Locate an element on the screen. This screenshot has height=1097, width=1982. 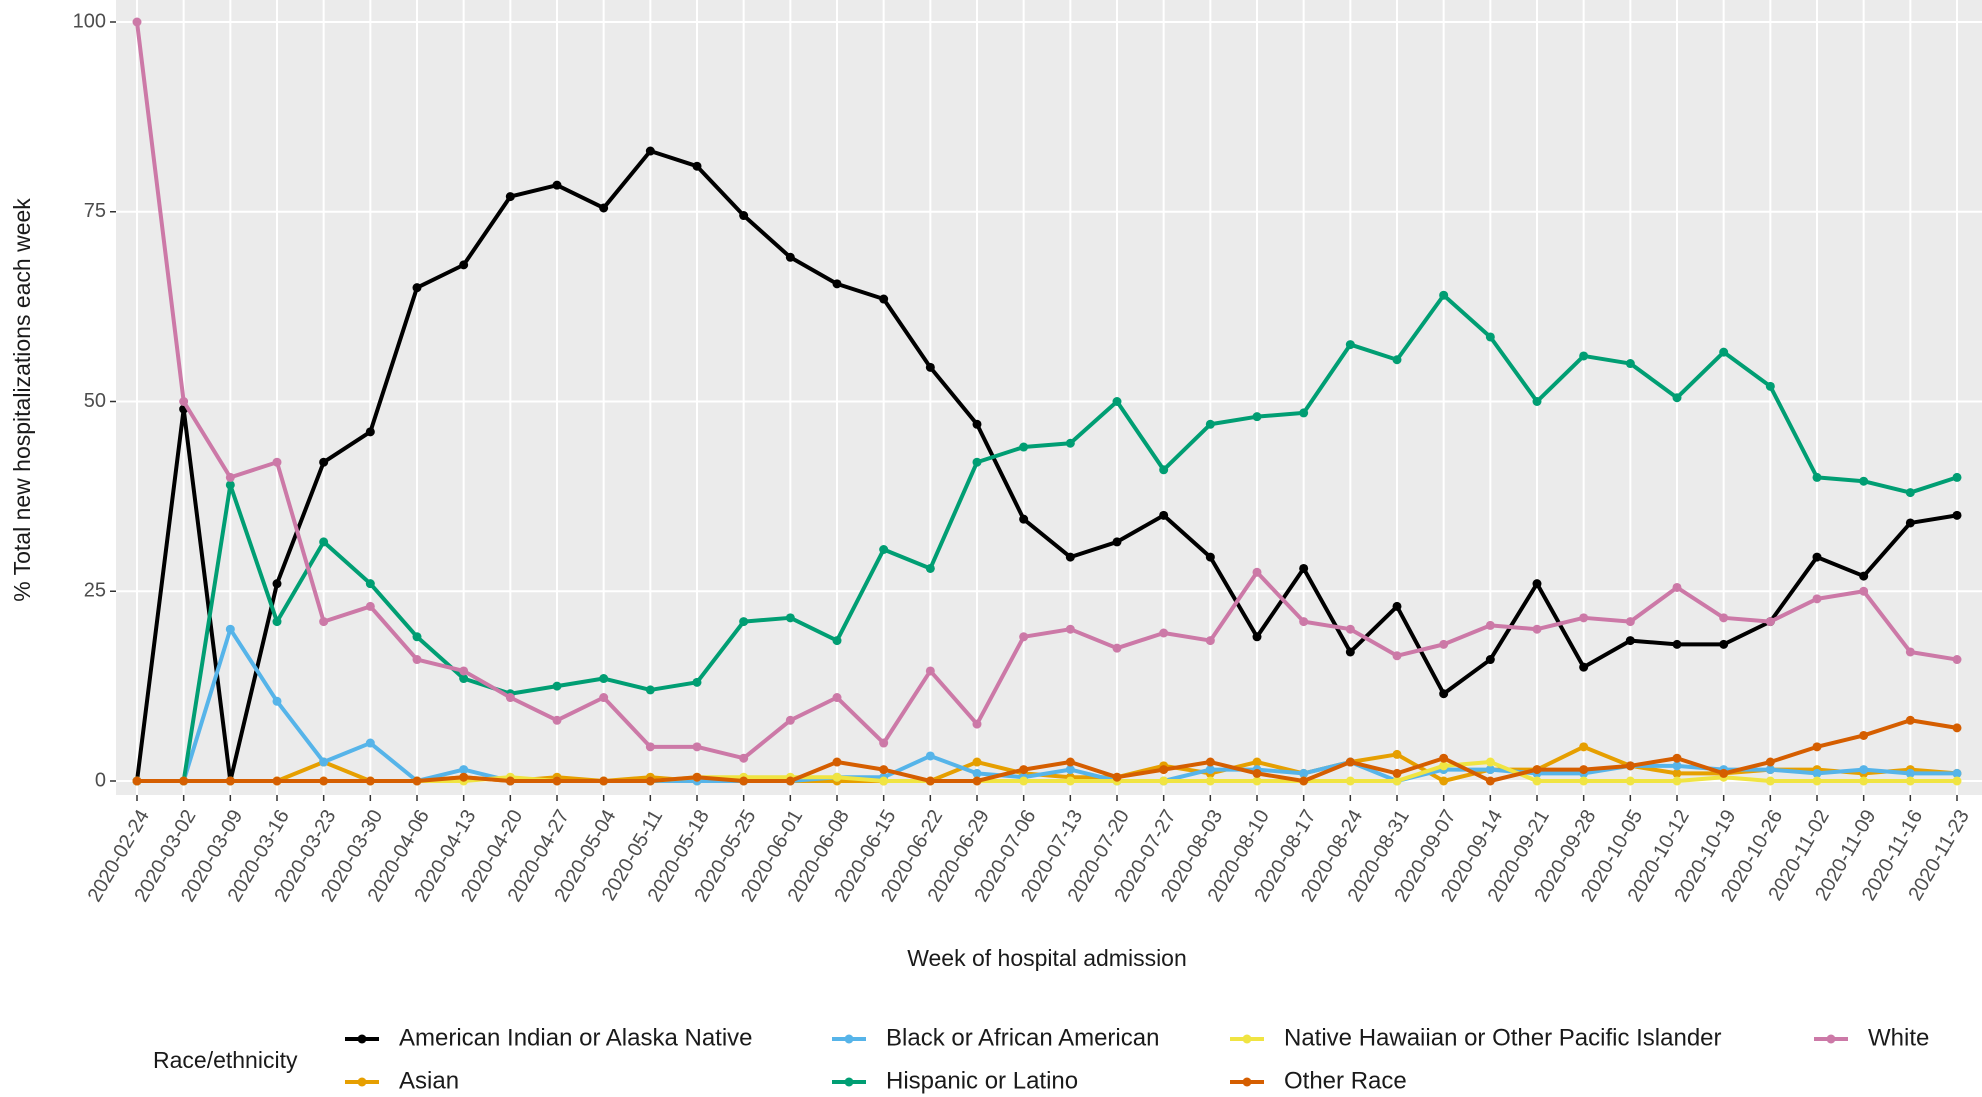
y-tick-label: 100 is located at coordinates (89, 21).